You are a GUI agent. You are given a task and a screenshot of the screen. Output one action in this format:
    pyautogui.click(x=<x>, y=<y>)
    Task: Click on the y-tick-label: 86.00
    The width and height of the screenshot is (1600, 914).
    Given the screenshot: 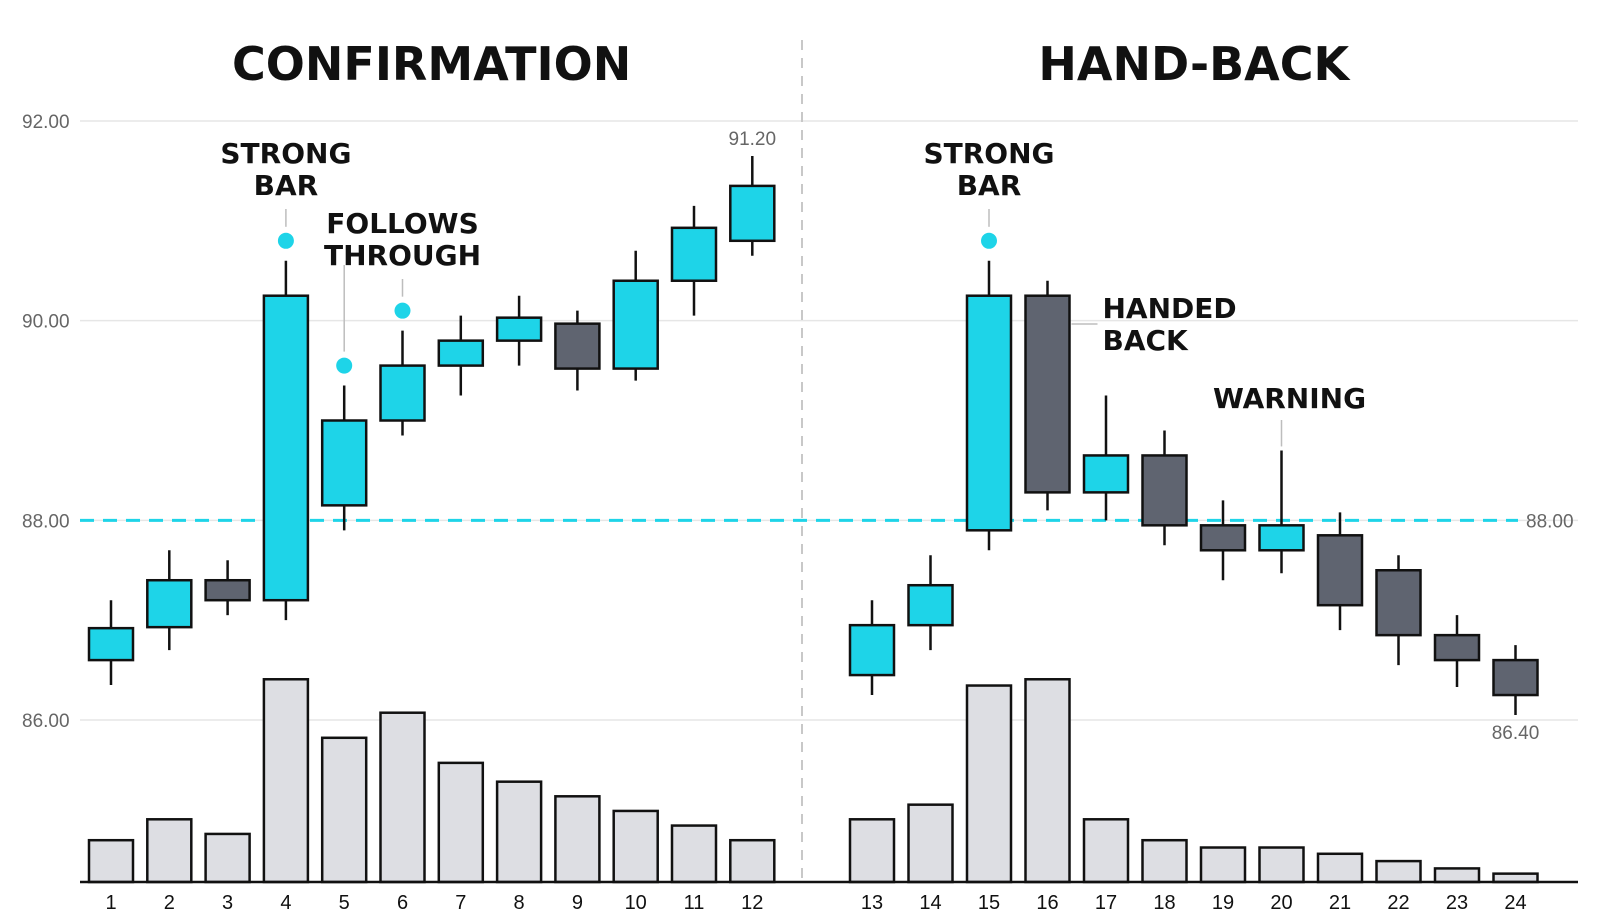 What is the action you would take?
    pyautogui.click(x=46, y=721)
    